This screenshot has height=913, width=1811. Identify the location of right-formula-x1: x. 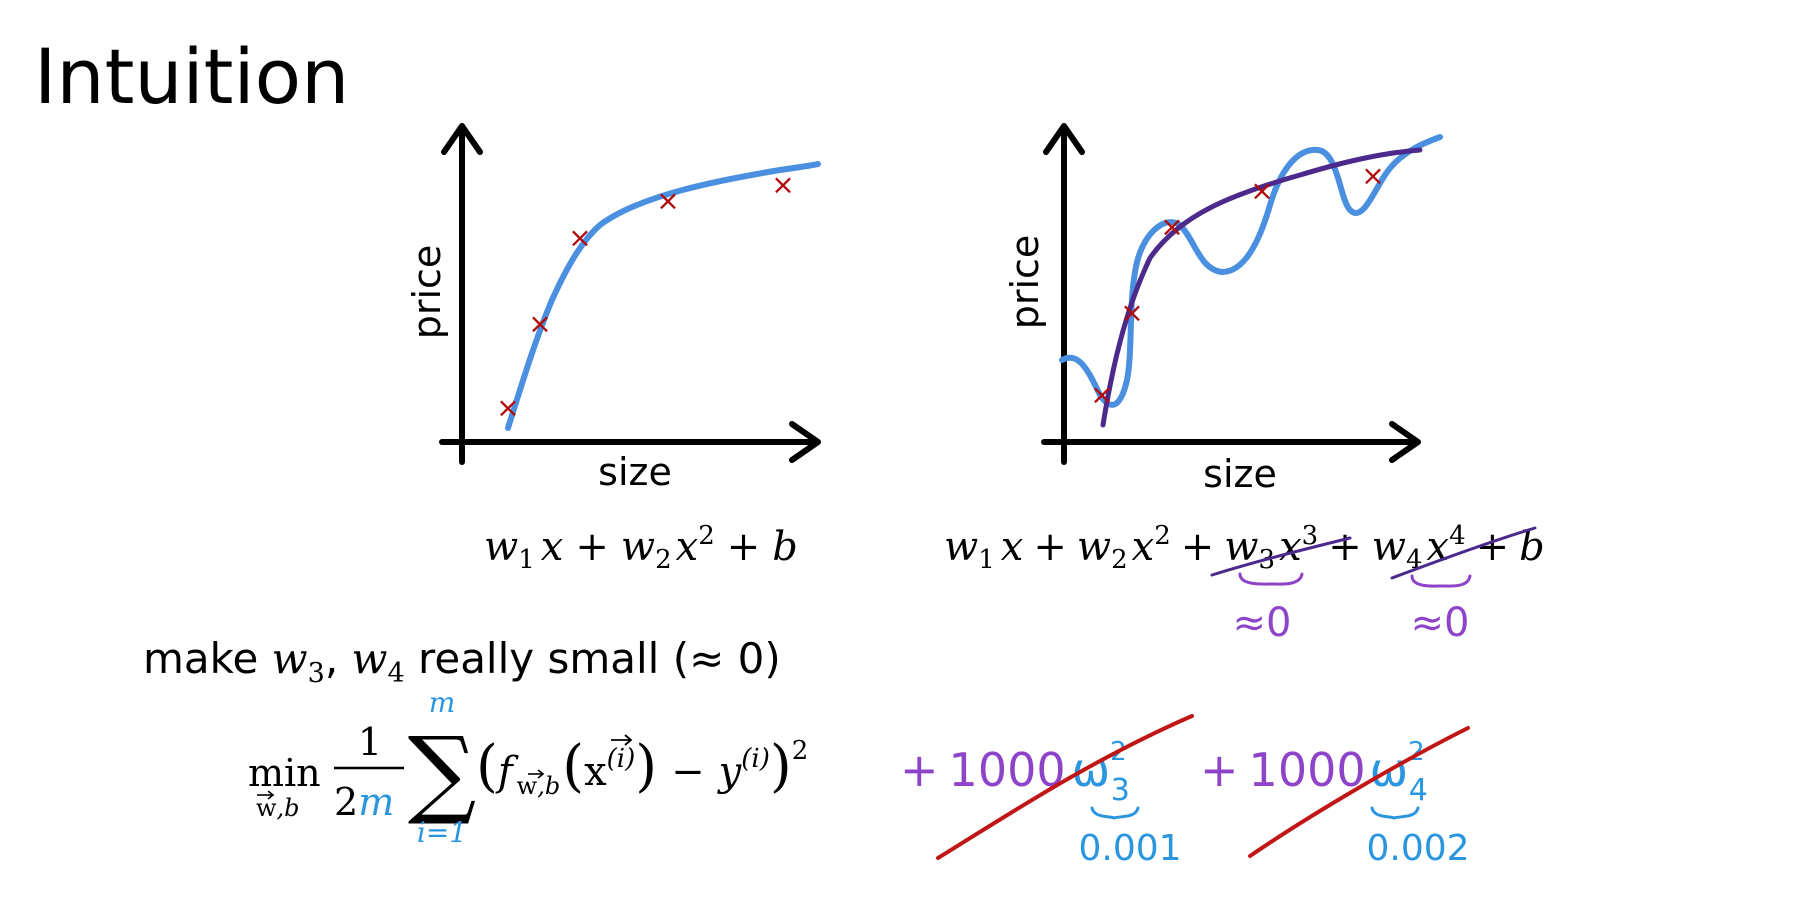
(1012, 547).